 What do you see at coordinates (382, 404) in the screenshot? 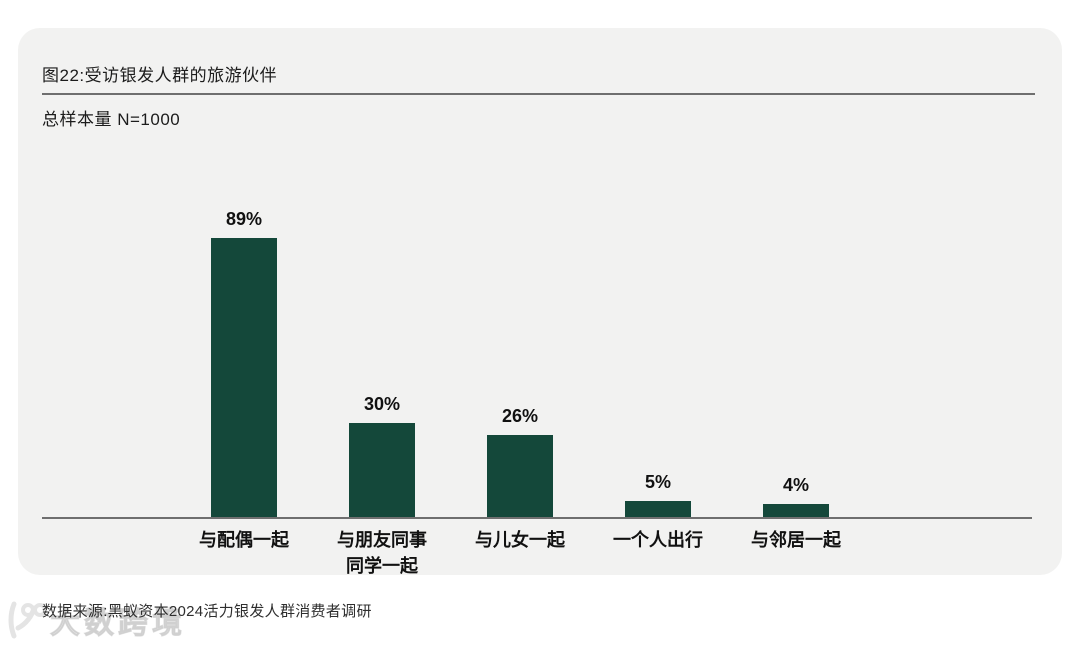
I see `bar-value-label: 30%` at bounding box center [382, 404].